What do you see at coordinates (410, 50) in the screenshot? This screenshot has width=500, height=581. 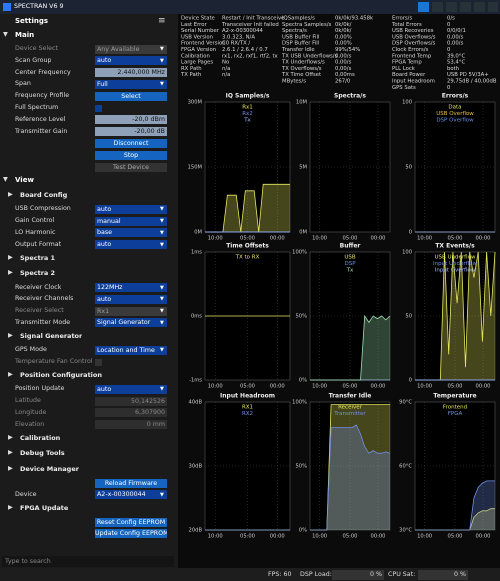 I see `status-label: Clock Errors/s` at bounding box center [410, 50].